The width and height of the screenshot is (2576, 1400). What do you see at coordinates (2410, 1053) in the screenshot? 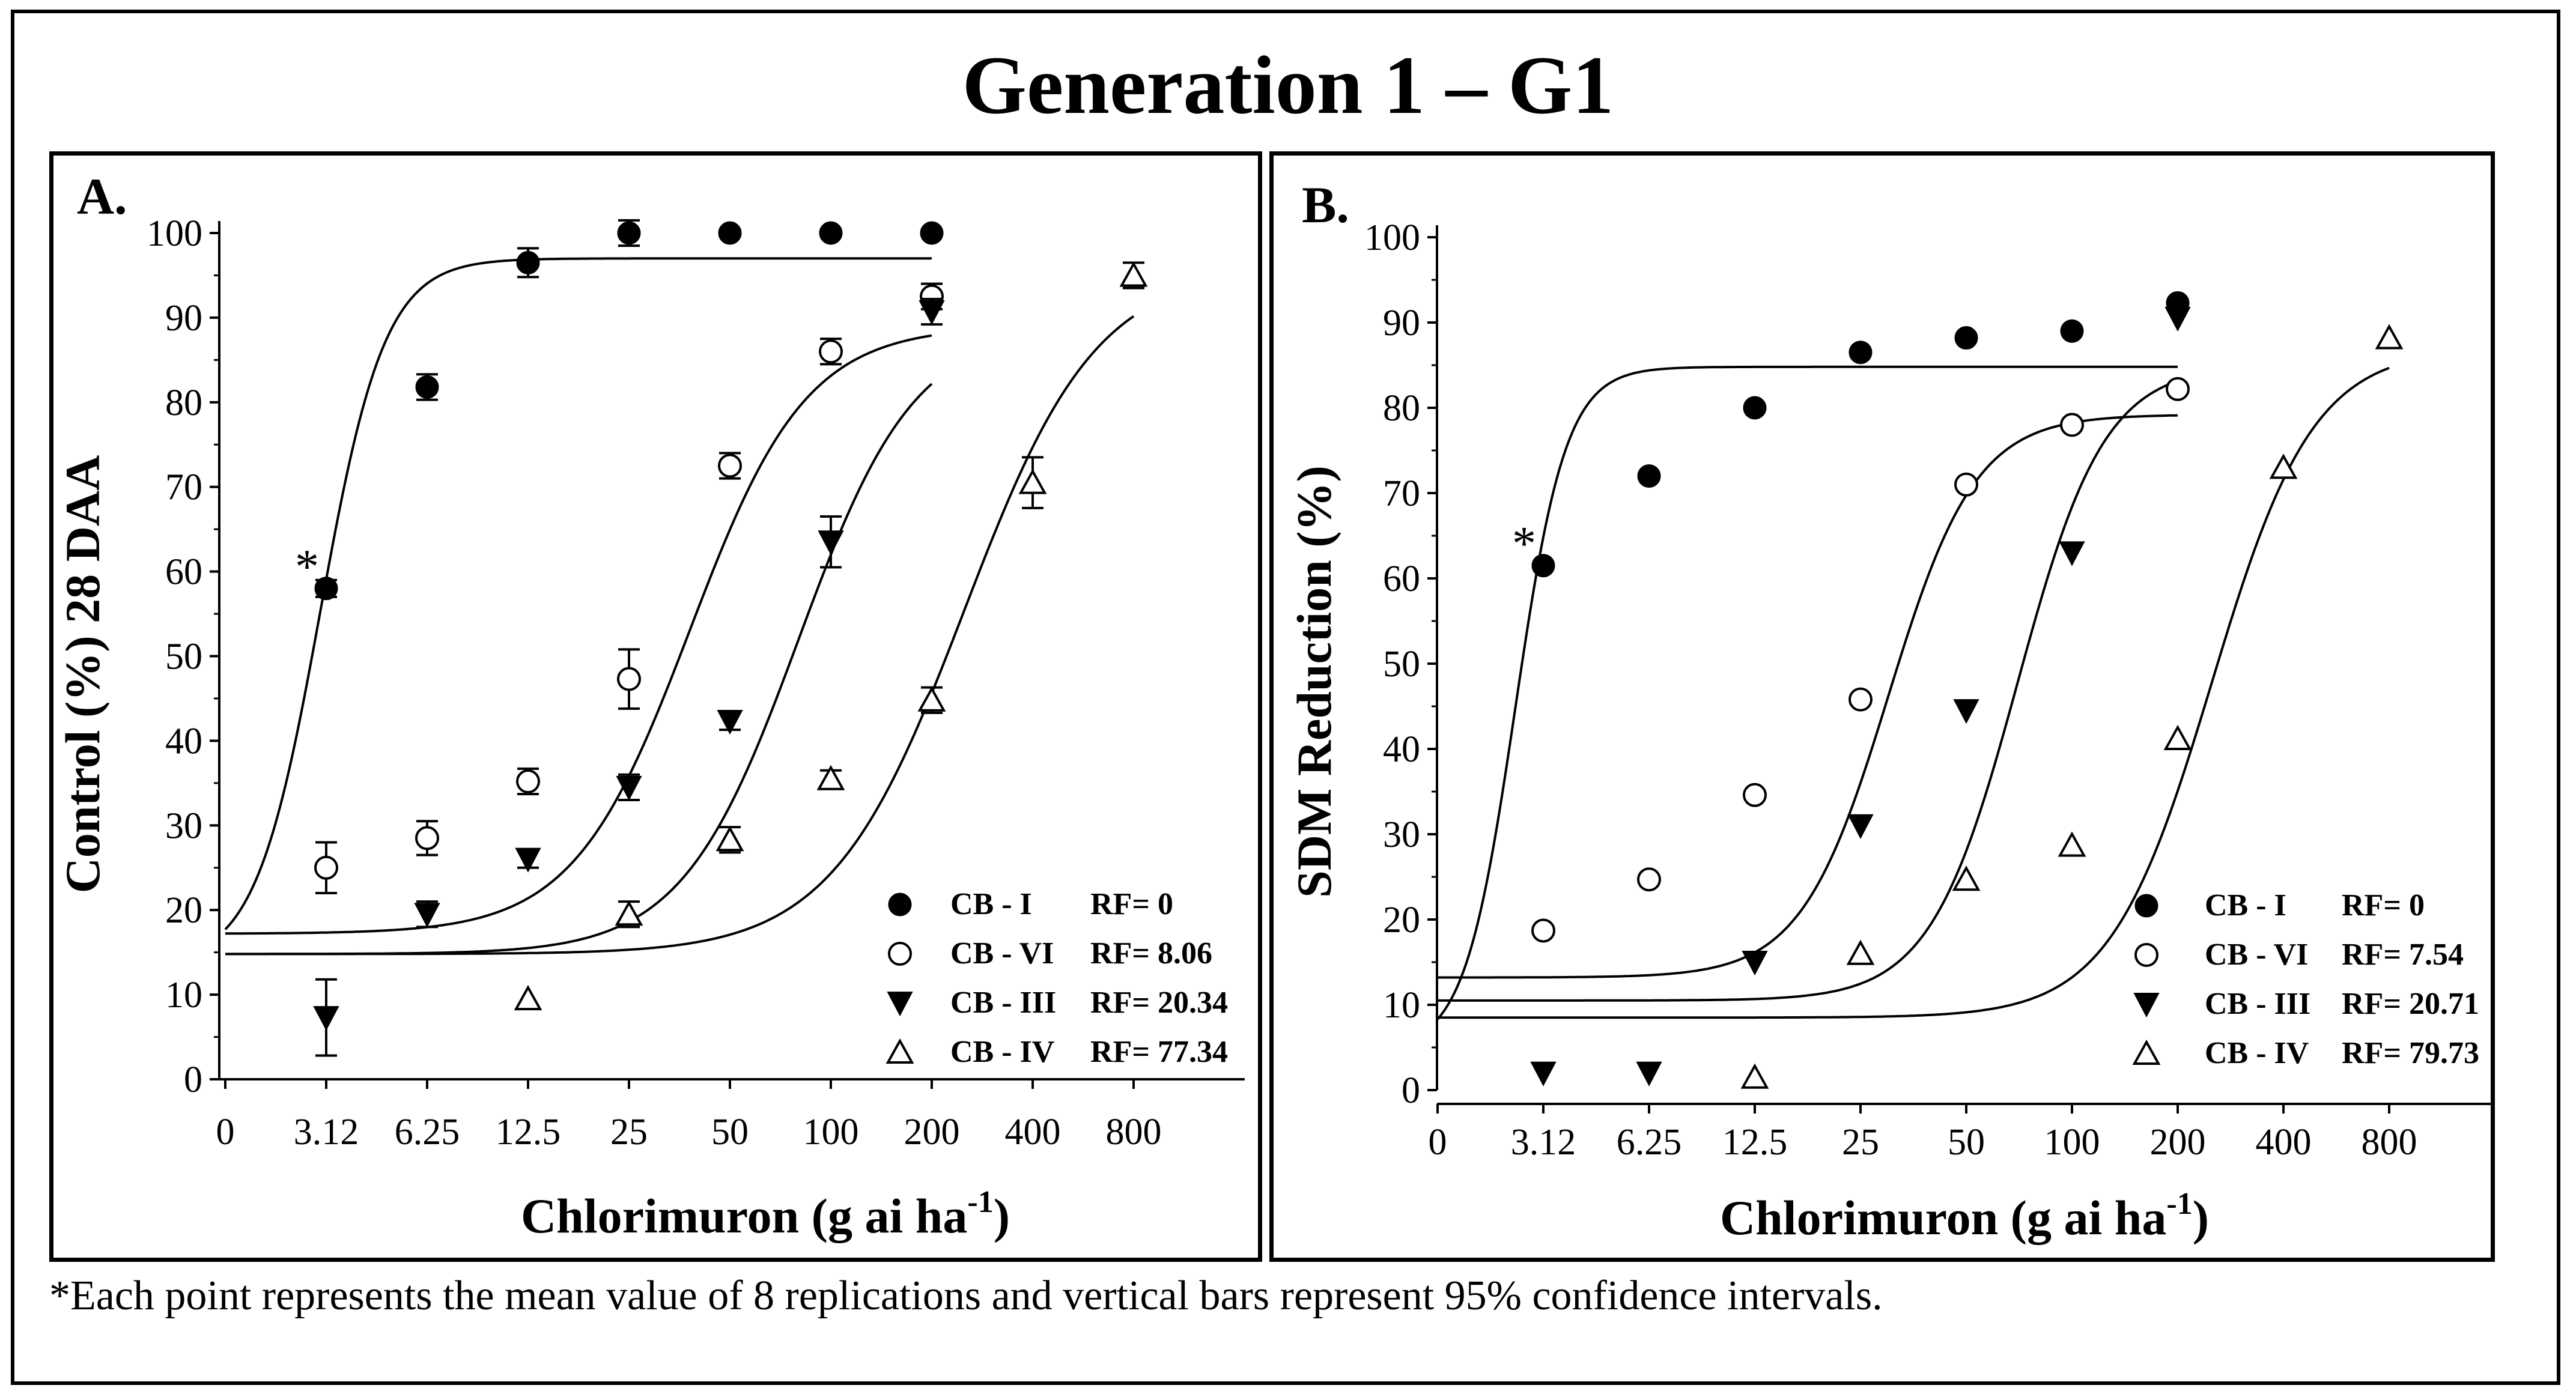
I see `legend-rf: RF= 79.73` at bounding box center [2410, 1053].